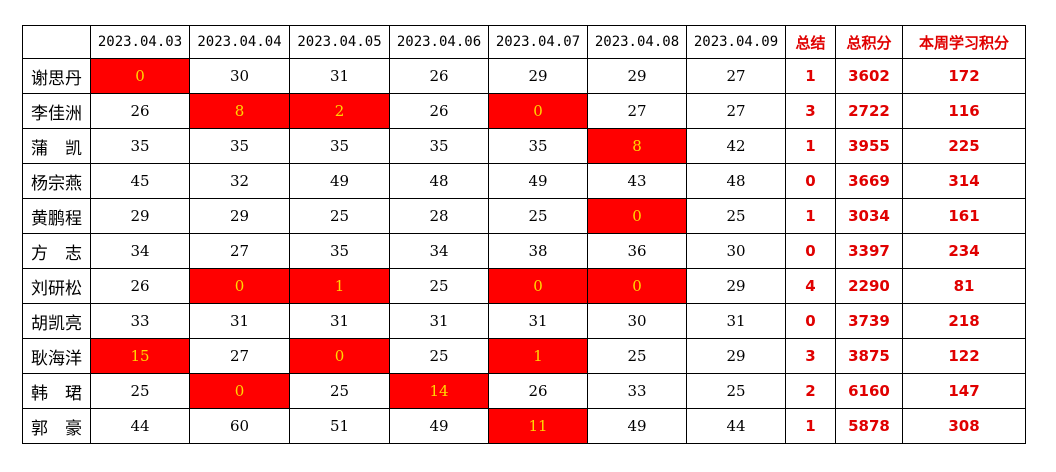 This screenshot has height=472, width=1056. I want to click on total-cell: 3739, so click(869, 321).